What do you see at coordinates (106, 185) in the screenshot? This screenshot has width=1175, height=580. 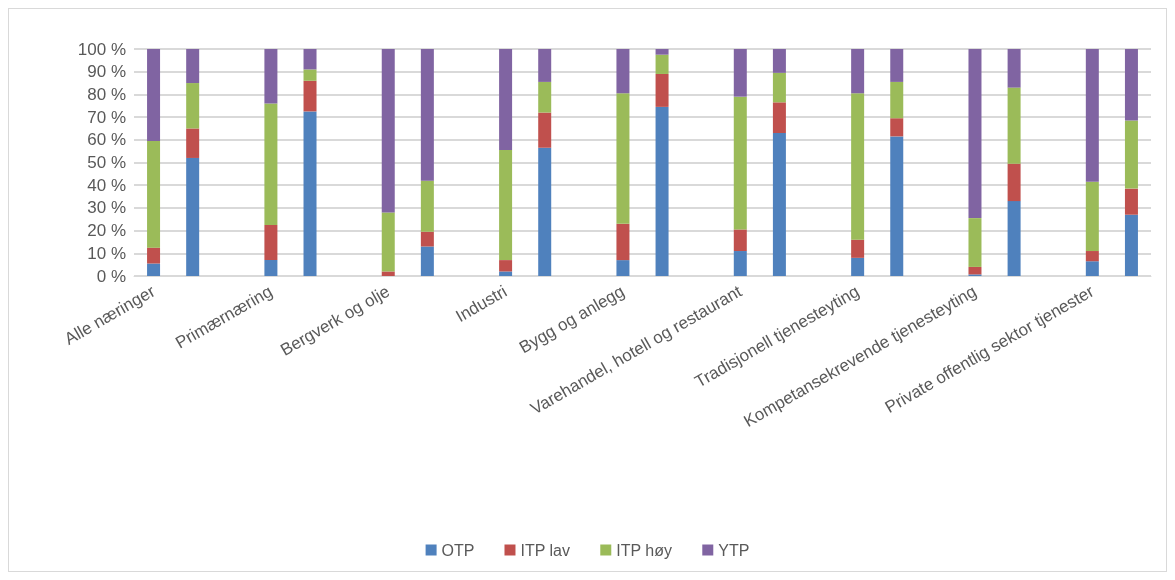 I see `y-tick-label: 40 %` at bounding box center [106, 185].